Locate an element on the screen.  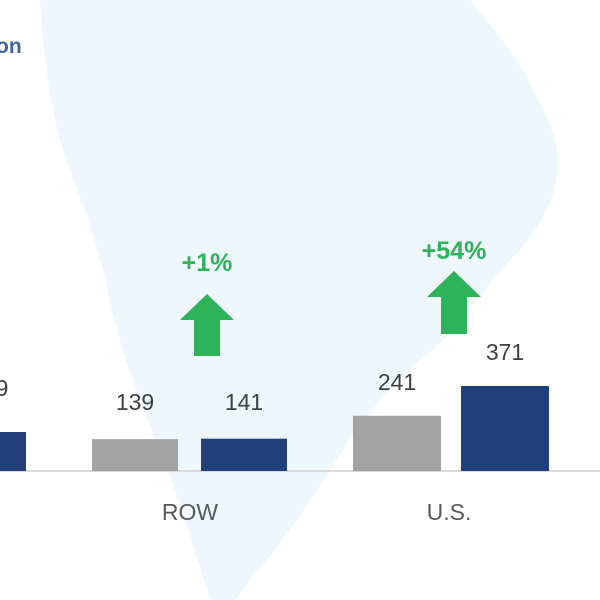
bar-value-label: 371 is located at coordinates (505, 352).